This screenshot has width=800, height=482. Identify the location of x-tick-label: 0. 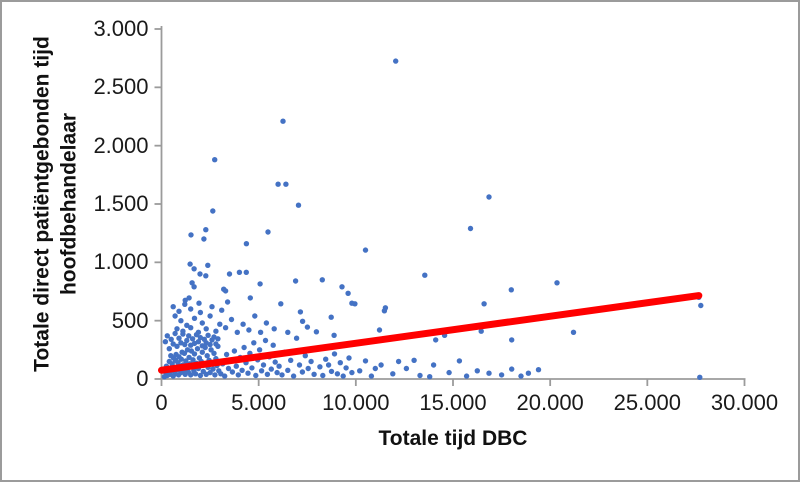
(161, 402).